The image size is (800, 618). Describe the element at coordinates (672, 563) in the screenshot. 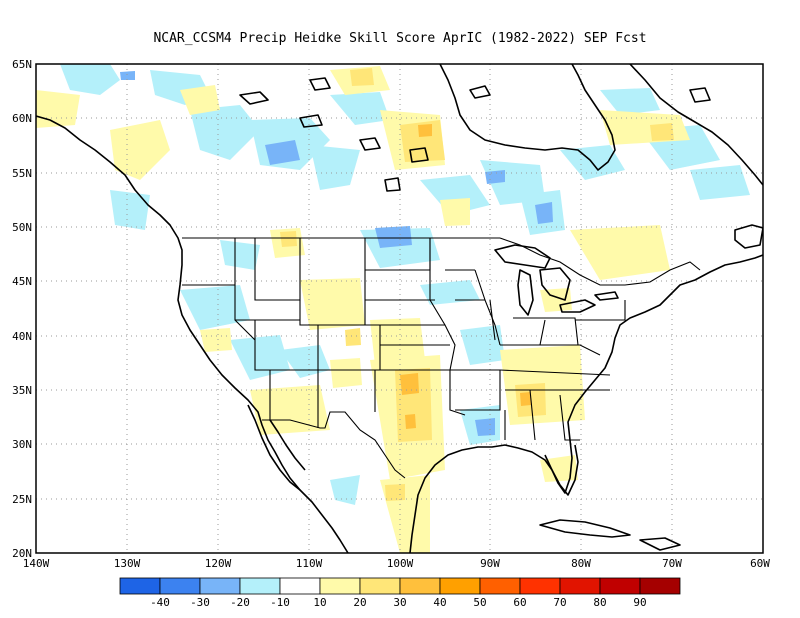

I see `lon-label: 70W` at that location.